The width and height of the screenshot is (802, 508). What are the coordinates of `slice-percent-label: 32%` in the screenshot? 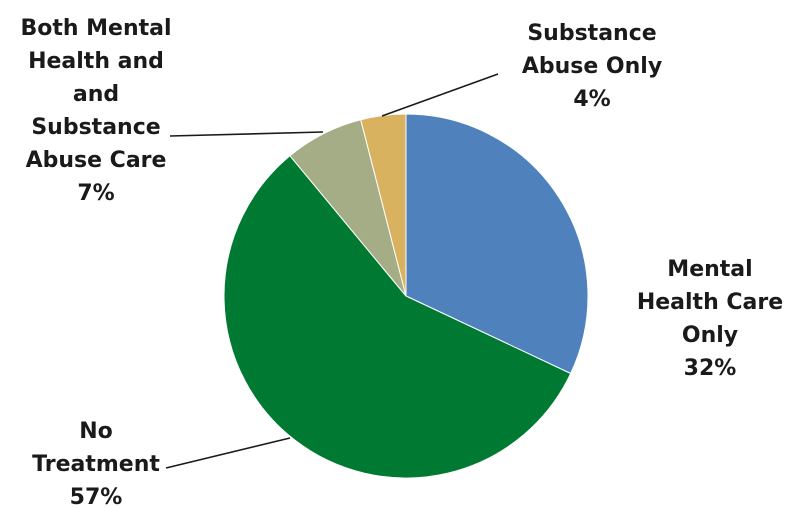 It's located at (710, 368).